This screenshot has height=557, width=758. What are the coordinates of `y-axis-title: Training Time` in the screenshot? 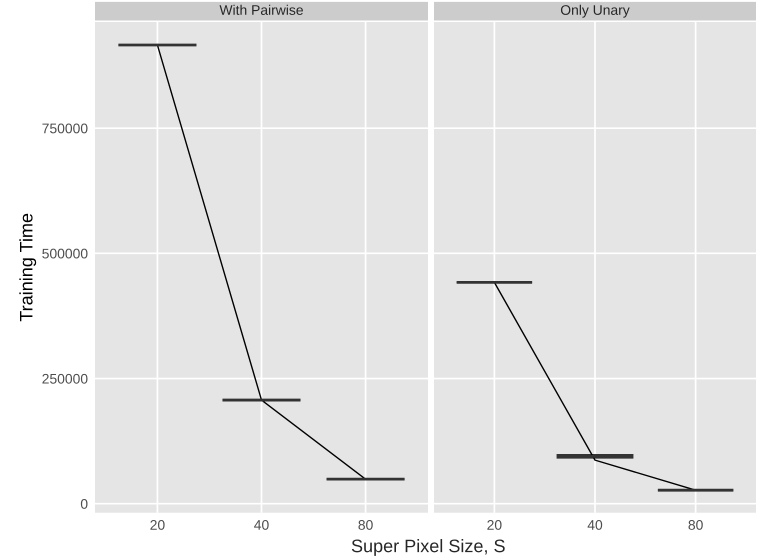 It's located at (27, 268).